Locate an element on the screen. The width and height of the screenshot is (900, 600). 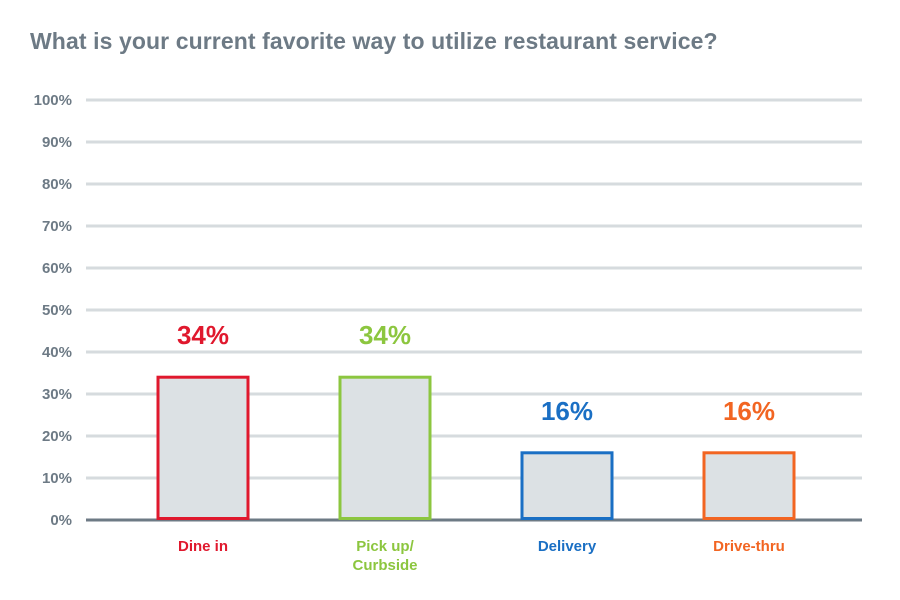
bar-dine-in is located at coordinates (203, 448).